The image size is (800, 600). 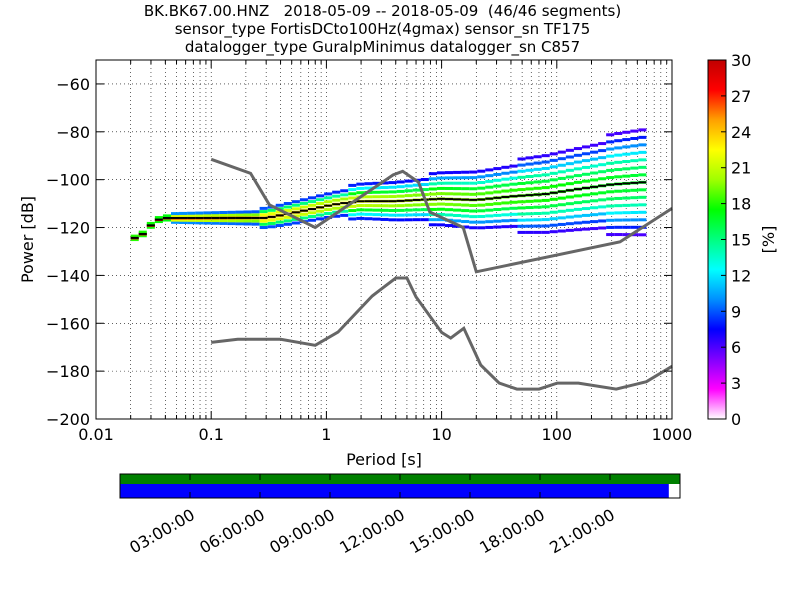 I want to click on psd-histogram, so click(x=388, y=185).